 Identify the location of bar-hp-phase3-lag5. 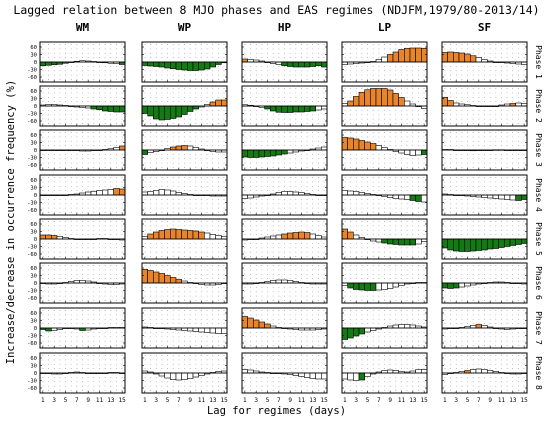
(267, 153).